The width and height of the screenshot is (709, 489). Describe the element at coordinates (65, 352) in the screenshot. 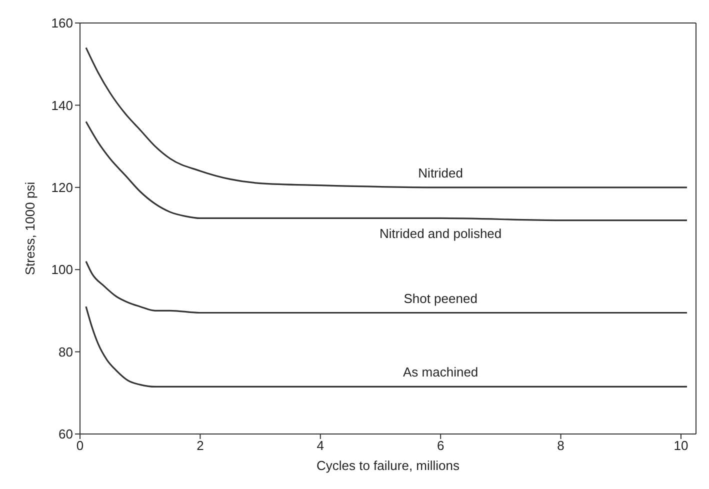

I see `y-tick-label: 80` at that location.